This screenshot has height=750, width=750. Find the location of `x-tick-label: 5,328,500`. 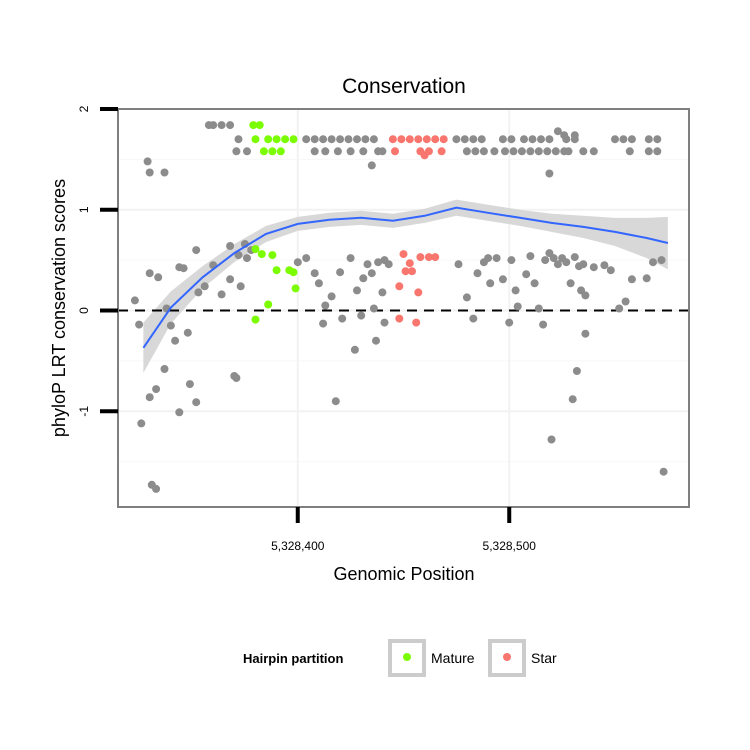

x-tick-label: 5,328,500 is located at coordinates (510, 546).